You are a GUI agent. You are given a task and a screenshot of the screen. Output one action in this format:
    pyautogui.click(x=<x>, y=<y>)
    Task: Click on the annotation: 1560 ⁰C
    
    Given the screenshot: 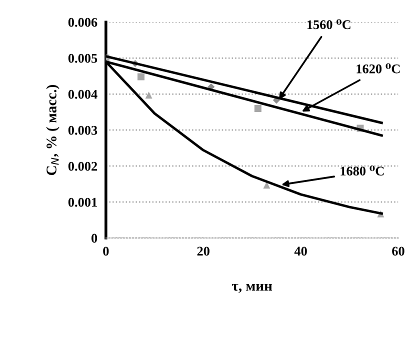 What is the action you would take?
    pyautogui.click(x=328, y=24)
    